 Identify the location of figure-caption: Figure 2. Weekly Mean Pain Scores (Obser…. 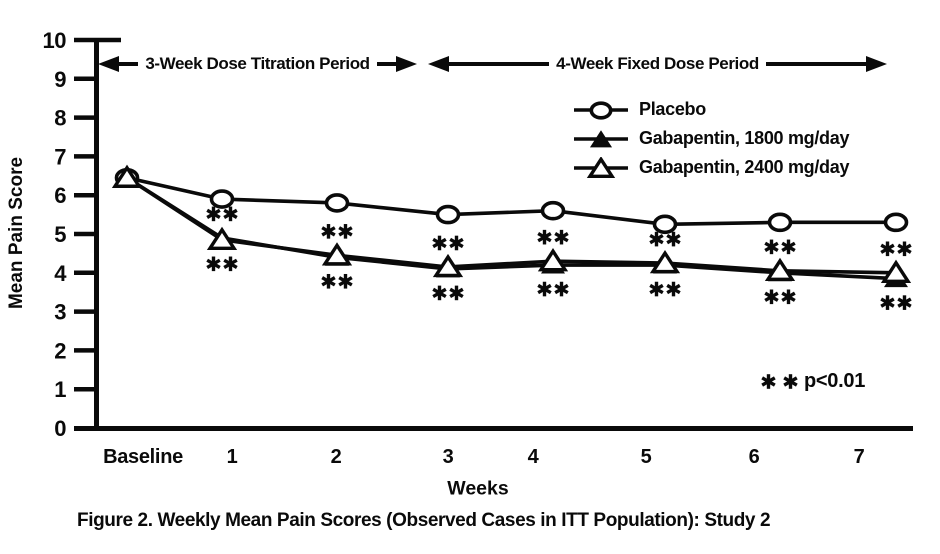
(424, 520).